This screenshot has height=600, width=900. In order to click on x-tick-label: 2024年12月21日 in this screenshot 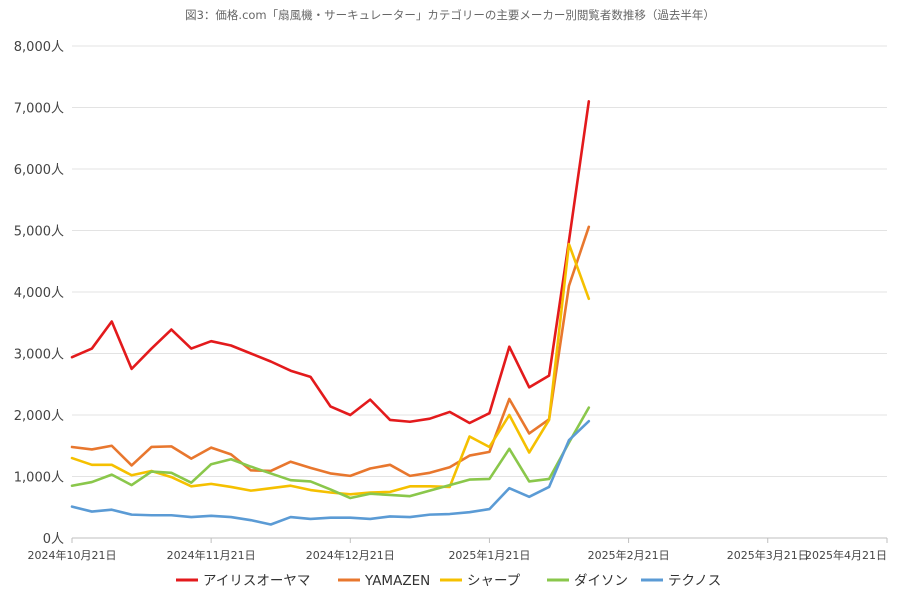, I will do `click(350, 555)`.